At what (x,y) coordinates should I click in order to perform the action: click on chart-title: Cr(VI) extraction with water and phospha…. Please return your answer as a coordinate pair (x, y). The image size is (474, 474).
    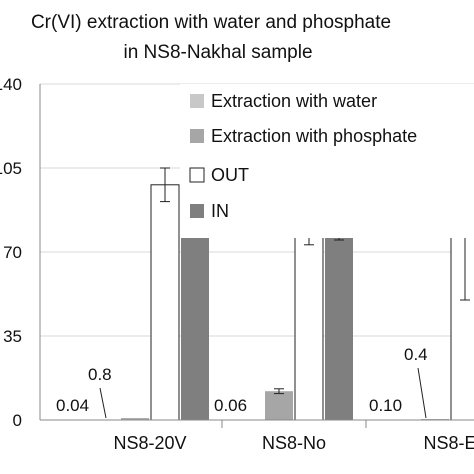
    Looking at the image, I should click on (211, 37).